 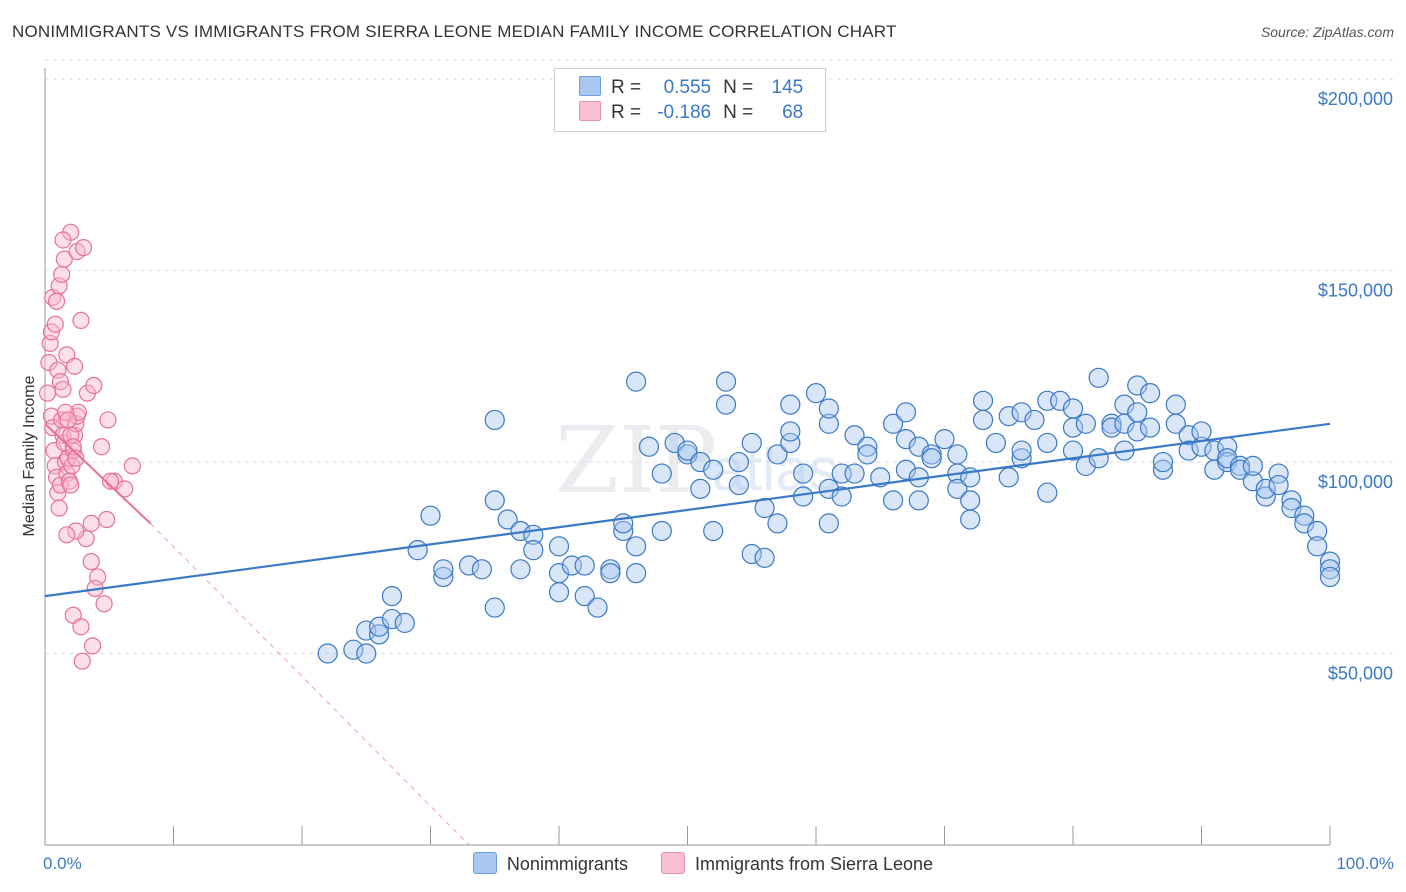 I want to click on legend-item-immigrants: Immigrants from Sierra Leone, so click(x=796, y=863).